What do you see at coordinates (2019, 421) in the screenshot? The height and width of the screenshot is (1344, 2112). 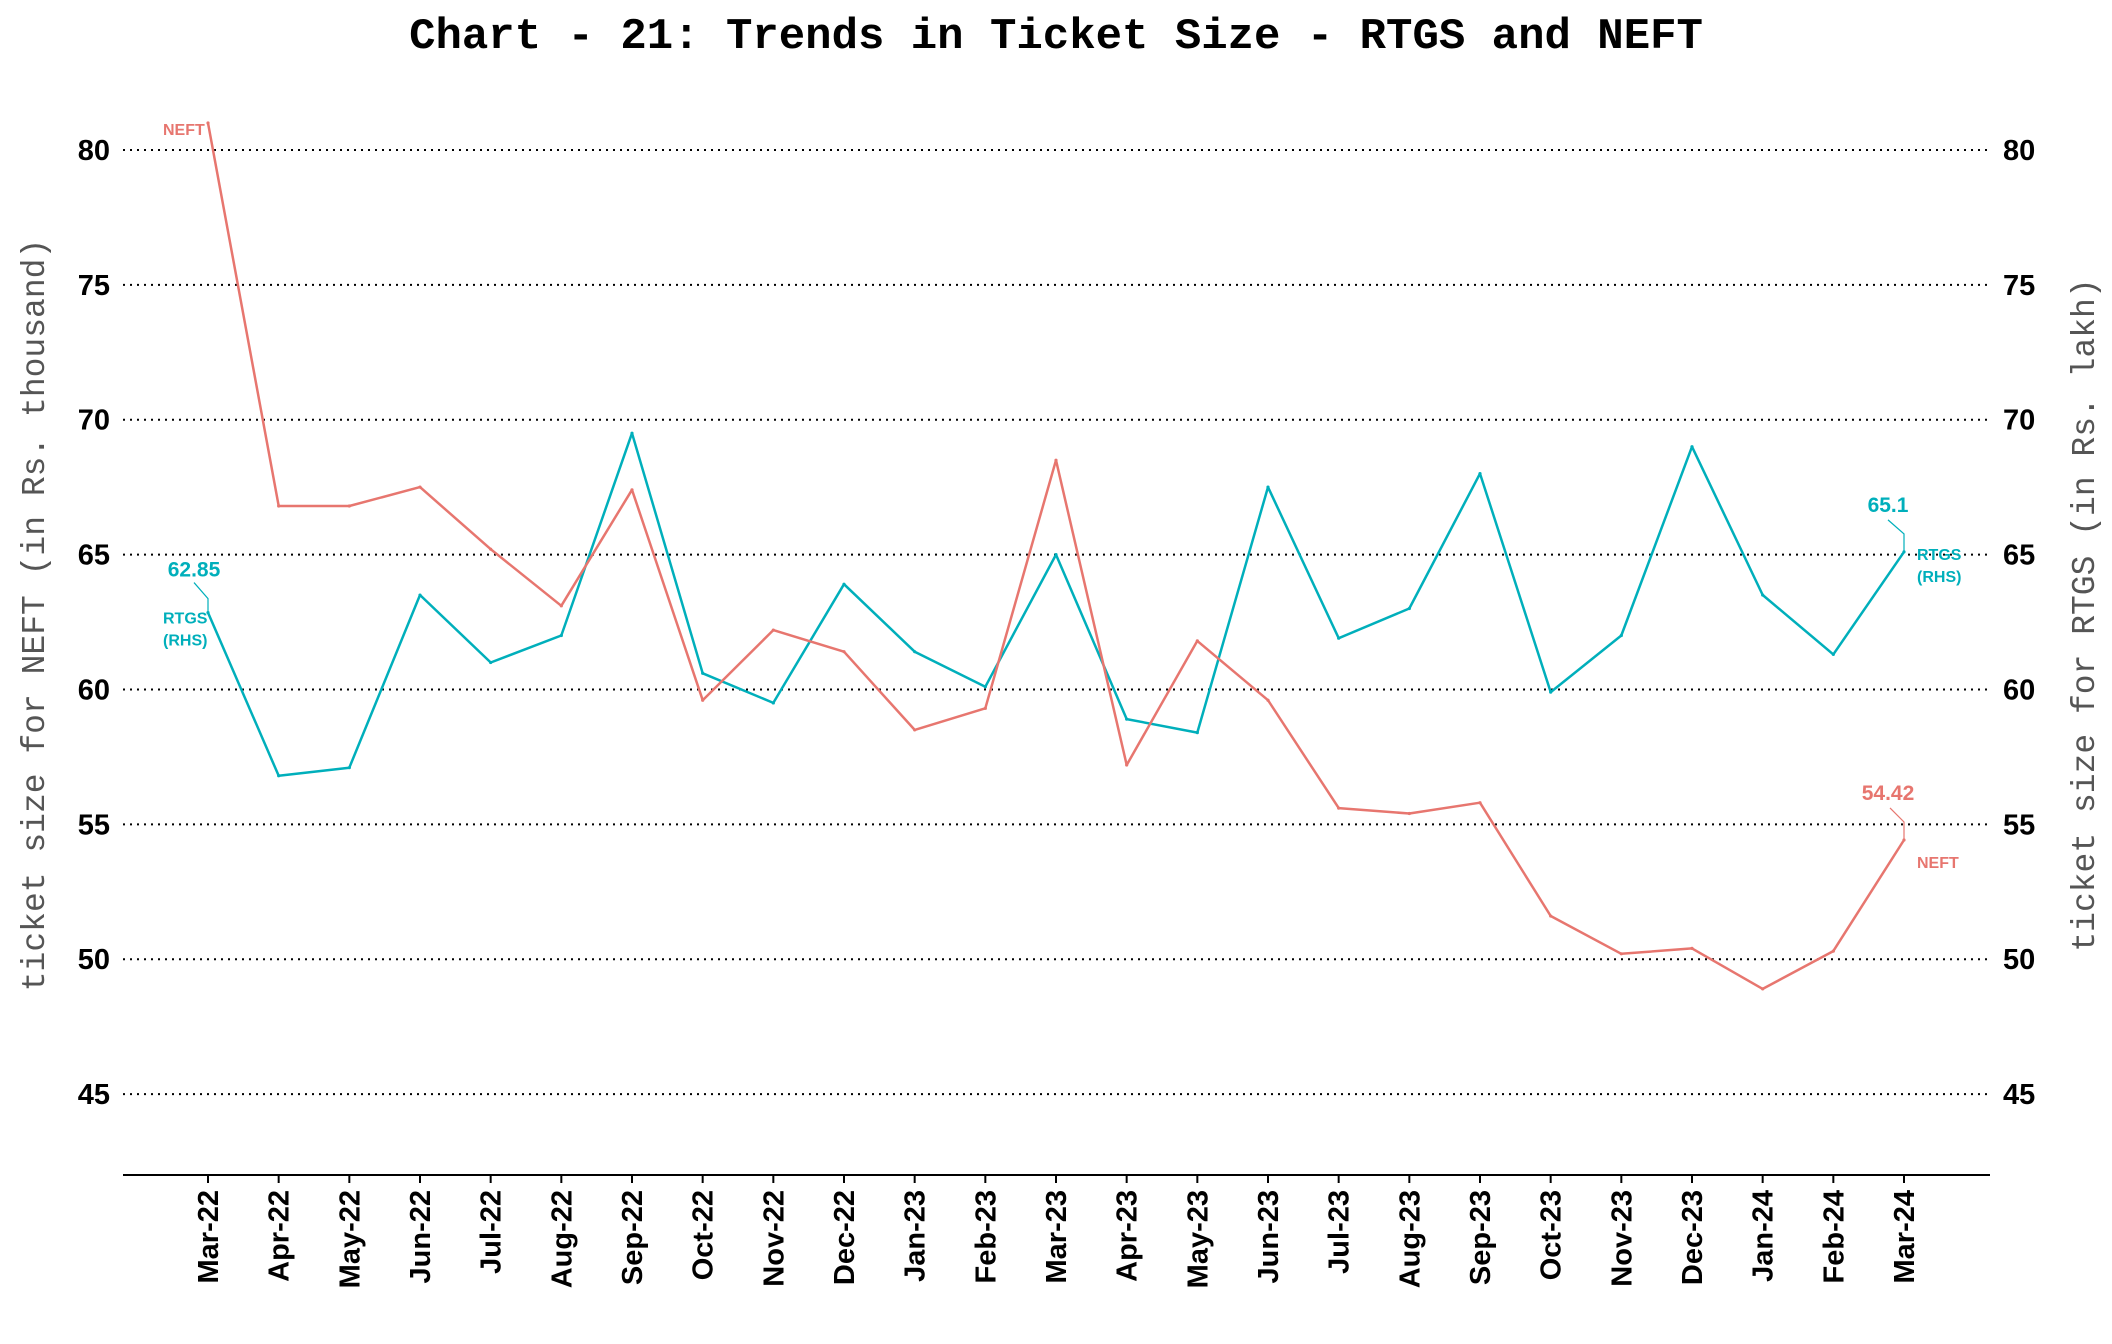 I see `y-tick-right-label: 70` at bounding box center [2019, 421].